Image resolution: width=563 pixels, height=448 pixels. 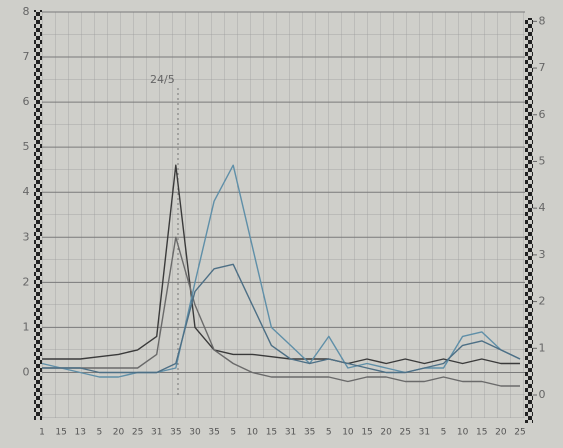 I want to click on y2-tick-label: 8, so click(x=542, y=20).